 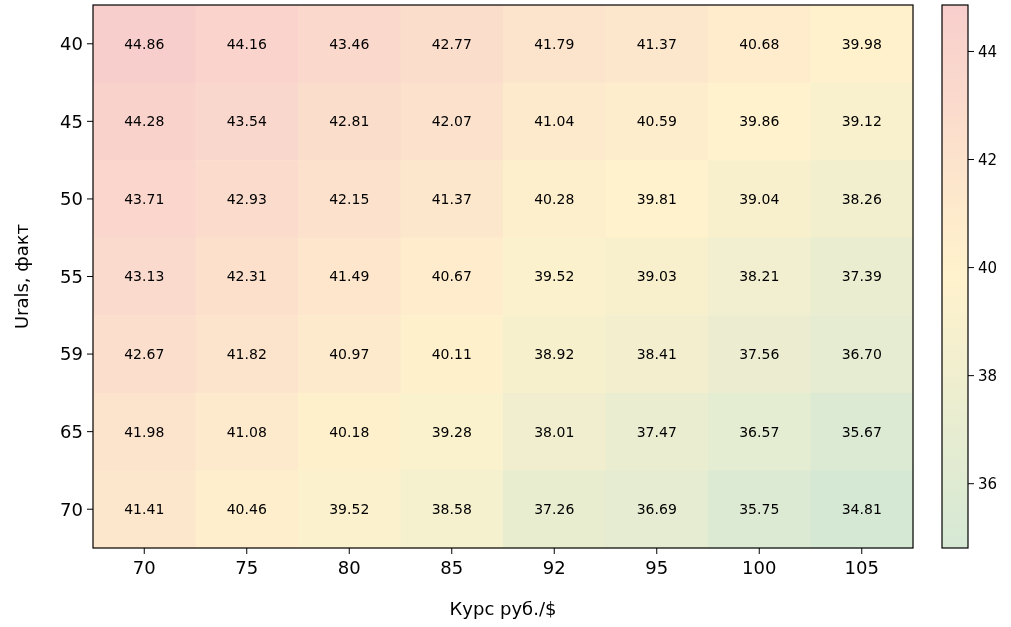 I want to click on data-label: 40.59, so click(x=656, y=121).